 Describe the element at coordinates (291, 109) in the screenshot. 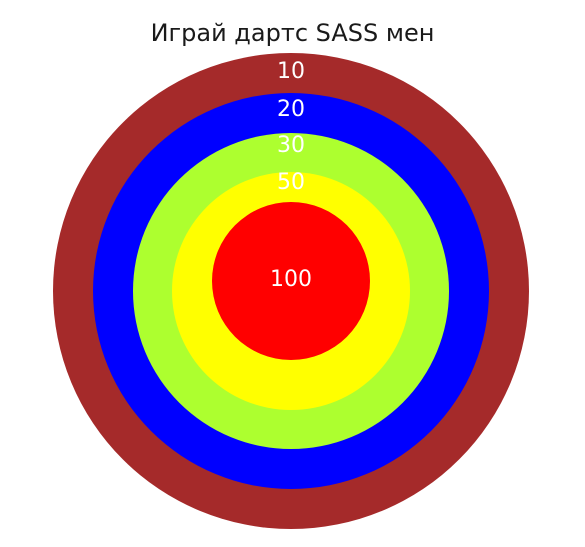

I see `ring-label-20: 20` at that location.